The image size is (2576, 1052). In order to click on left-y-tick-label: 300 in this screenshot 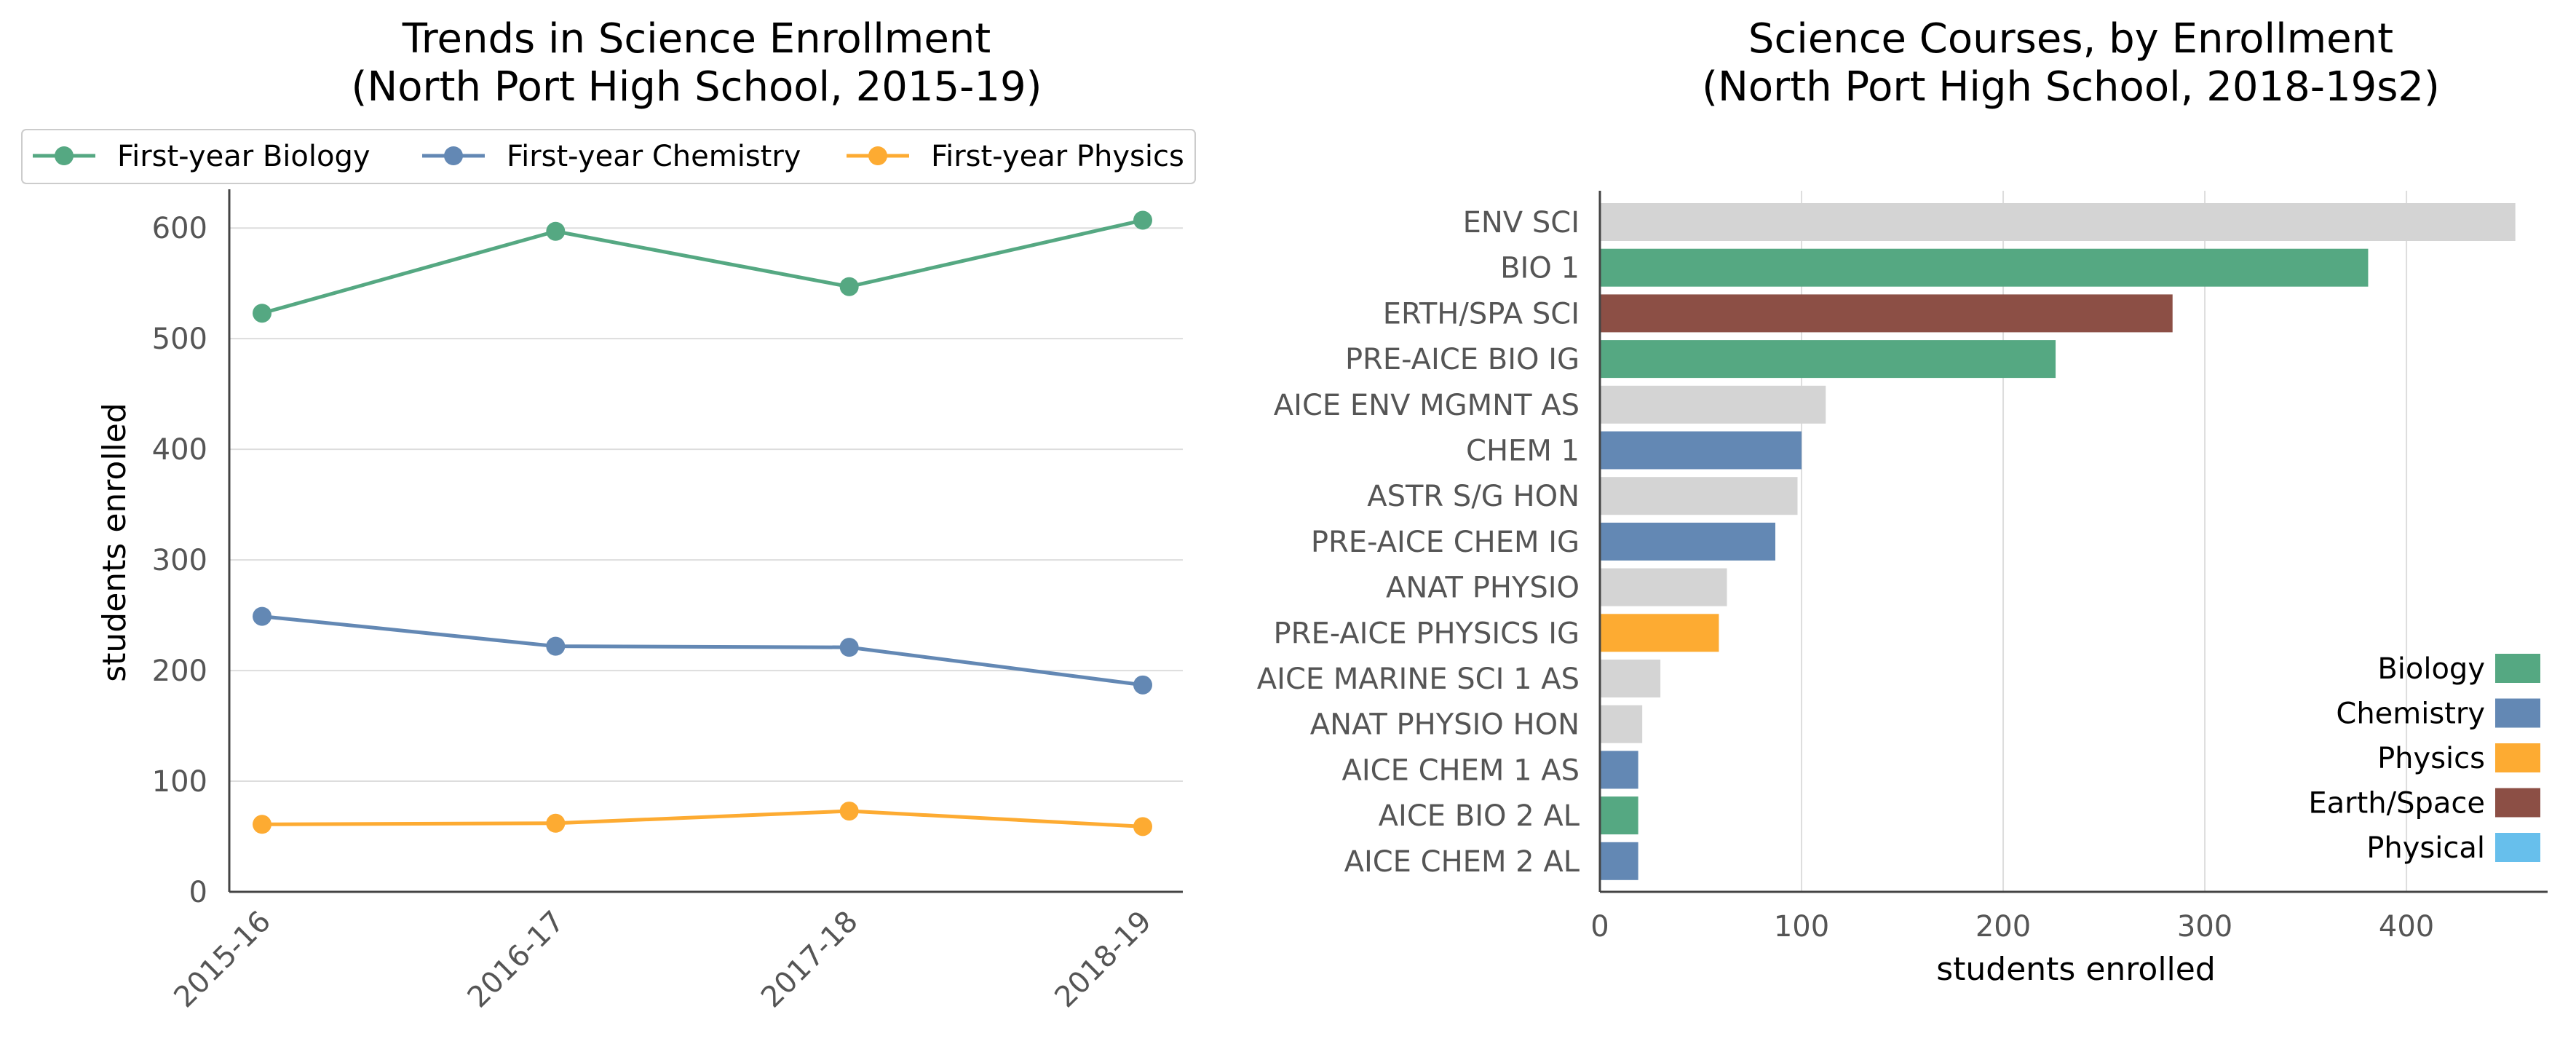, I will do `click(179, 561)`.